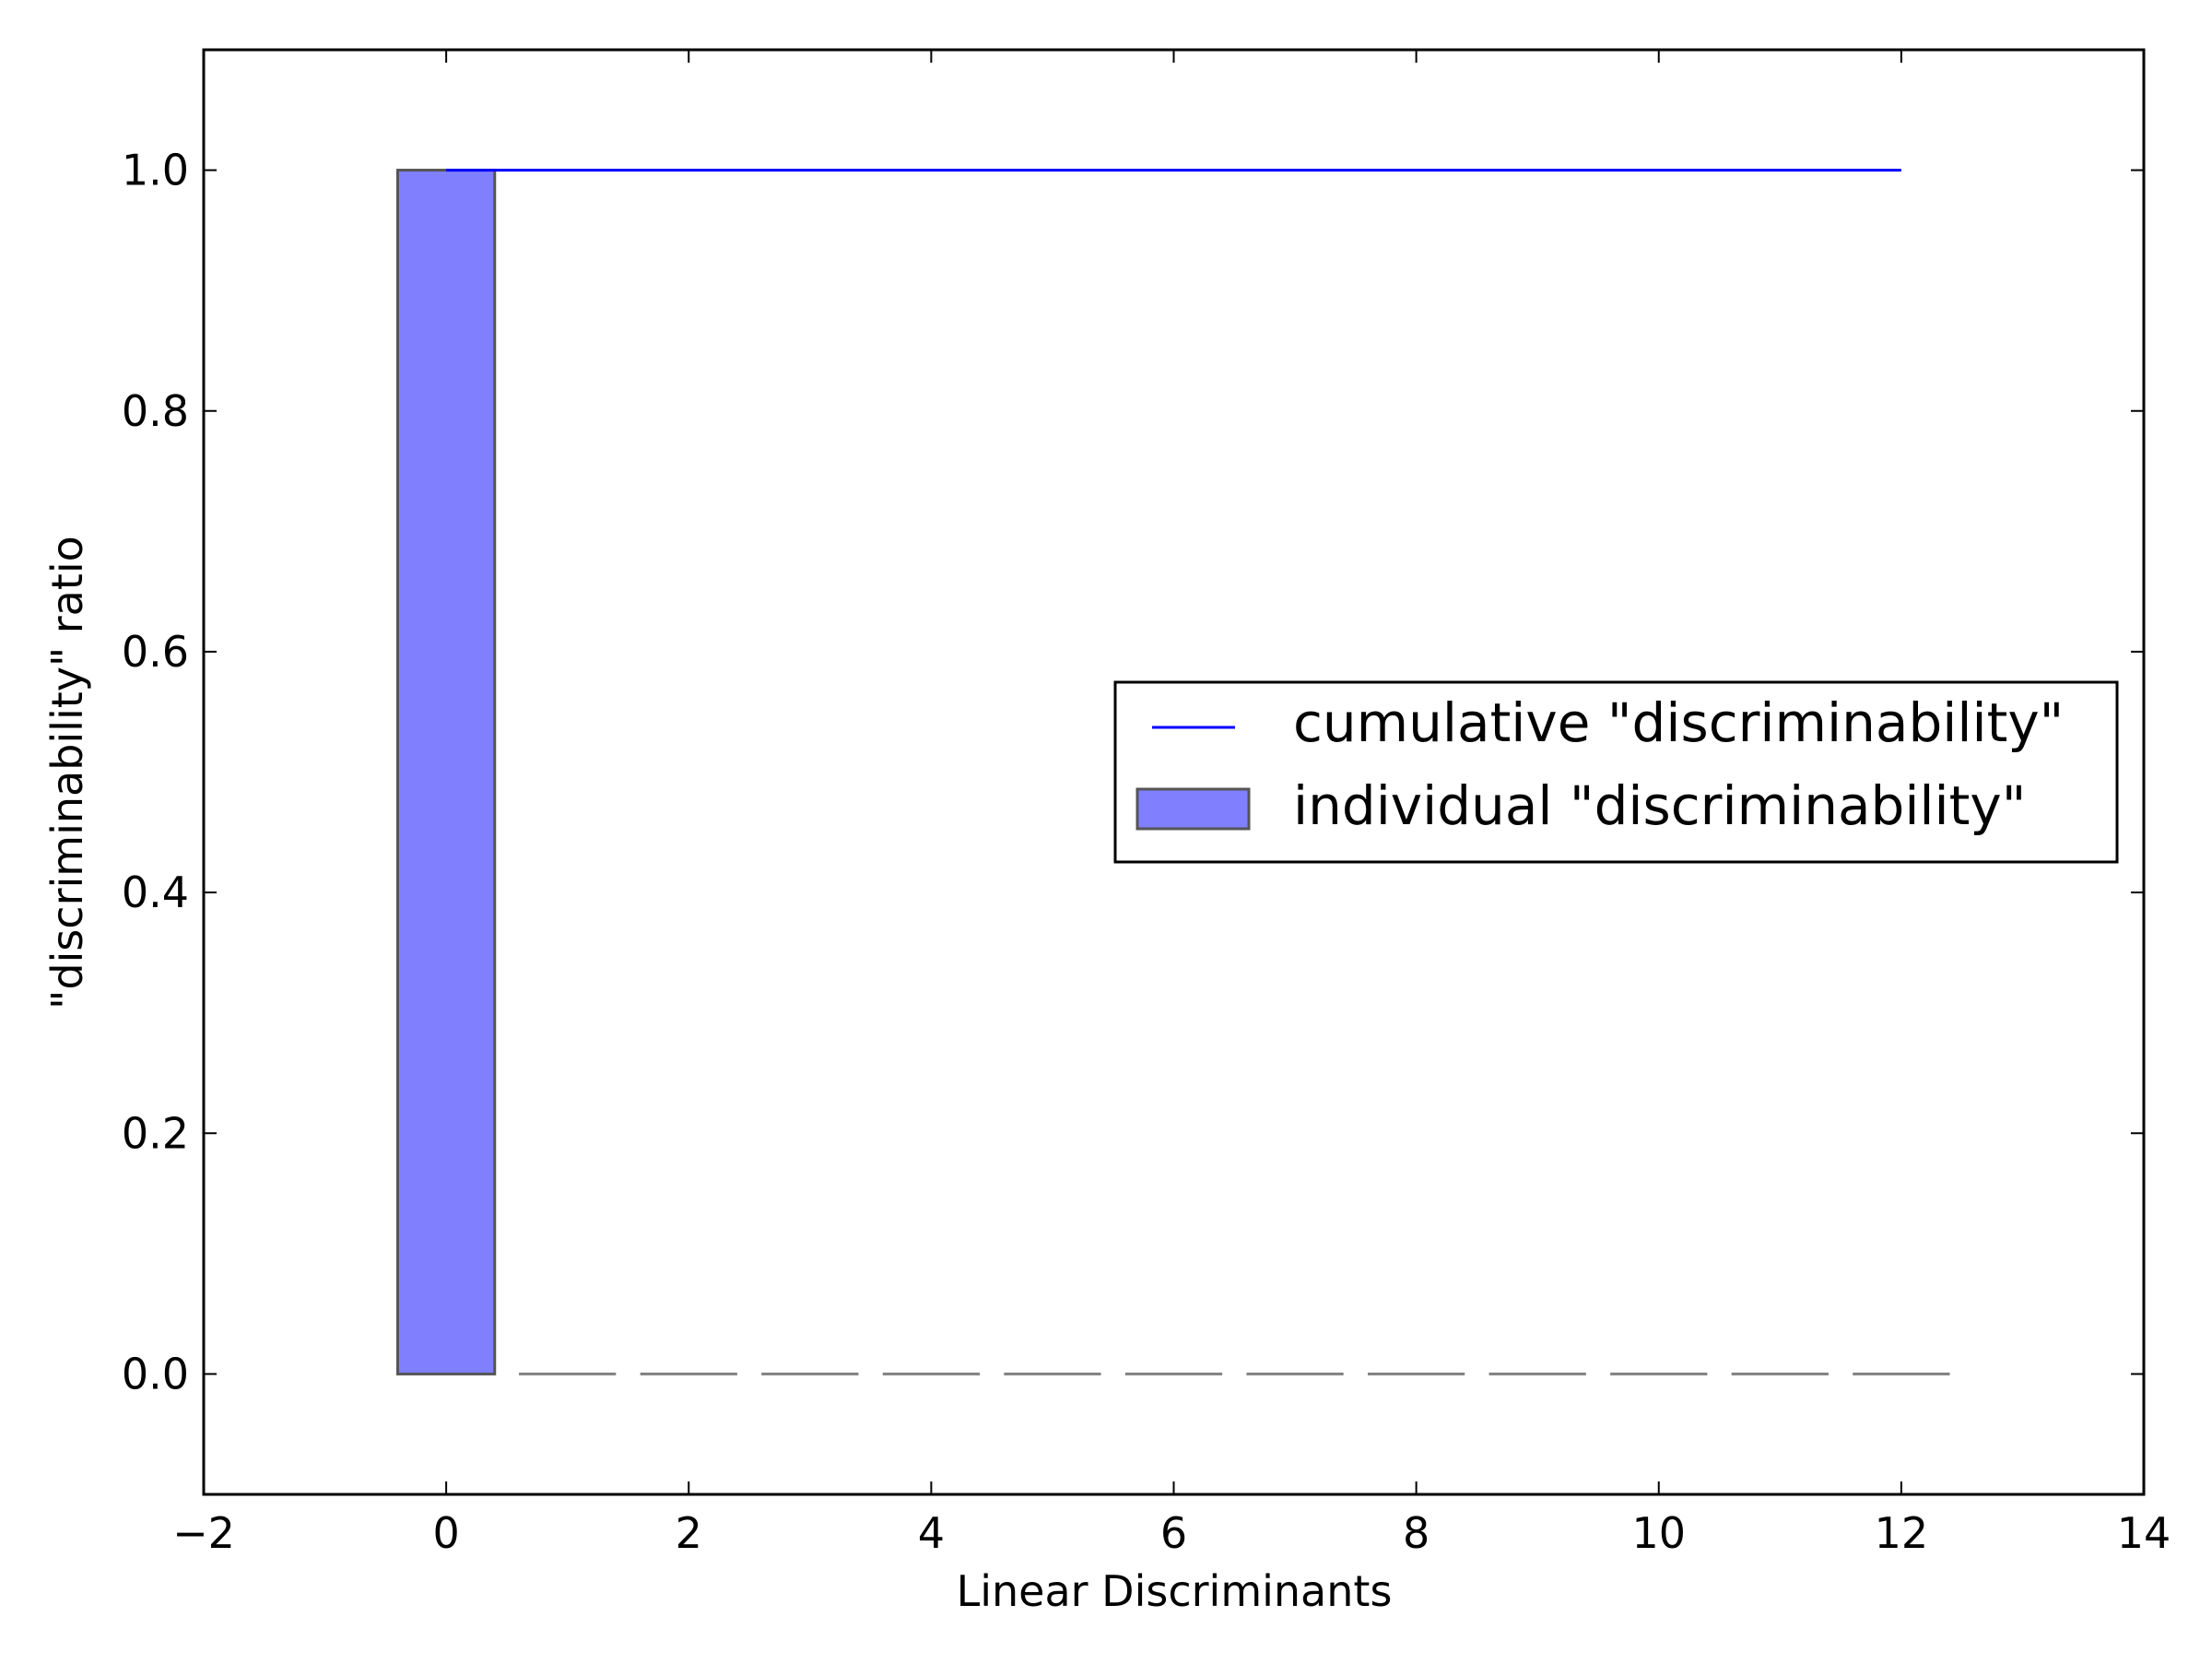 The image size is (2212, 1664). What do you see at coordinates (1416, 1533) in the screenshot?
I see `x-tick-label: 8` at bounding box center [1416, 1533].